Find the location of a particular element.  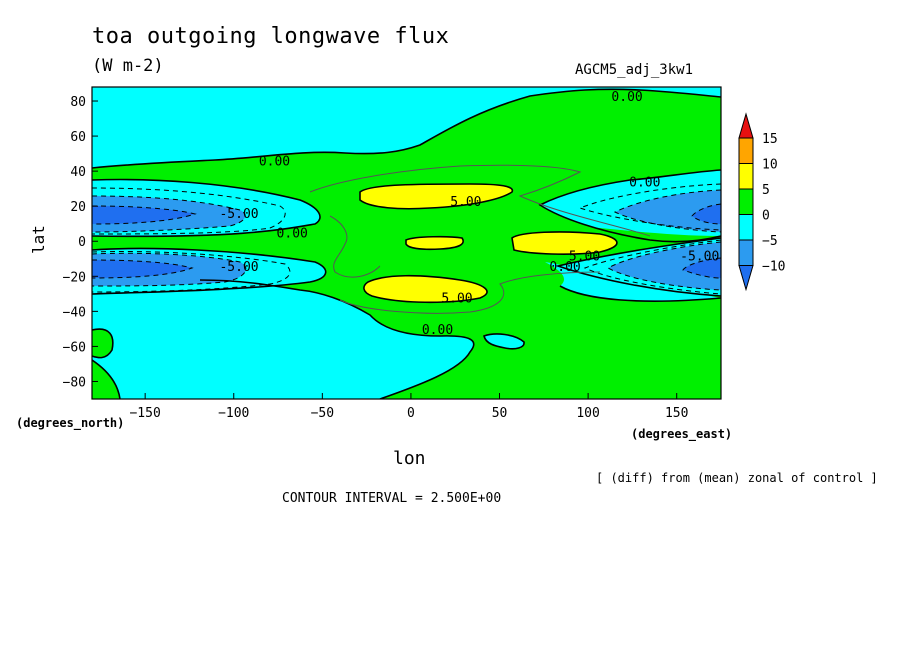

field-neg10-neg5-east-north is located at coordinates (668, 211).